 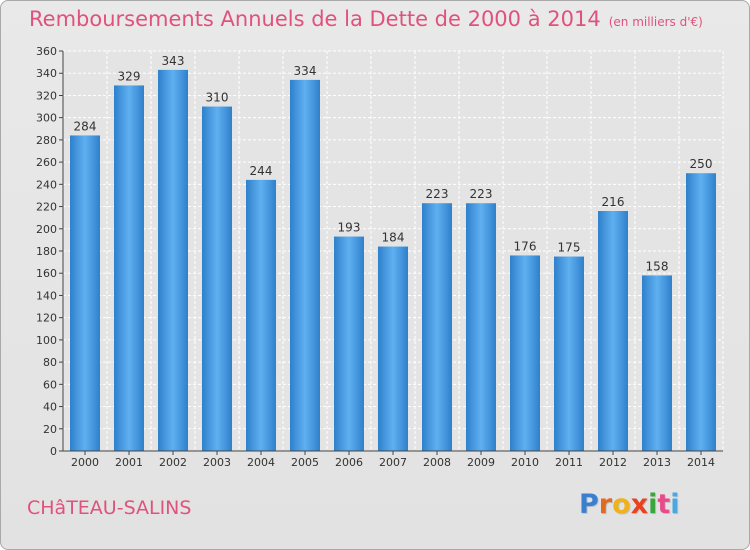 I want to click on y-tick-label: 280, so click(x=46, y=140).